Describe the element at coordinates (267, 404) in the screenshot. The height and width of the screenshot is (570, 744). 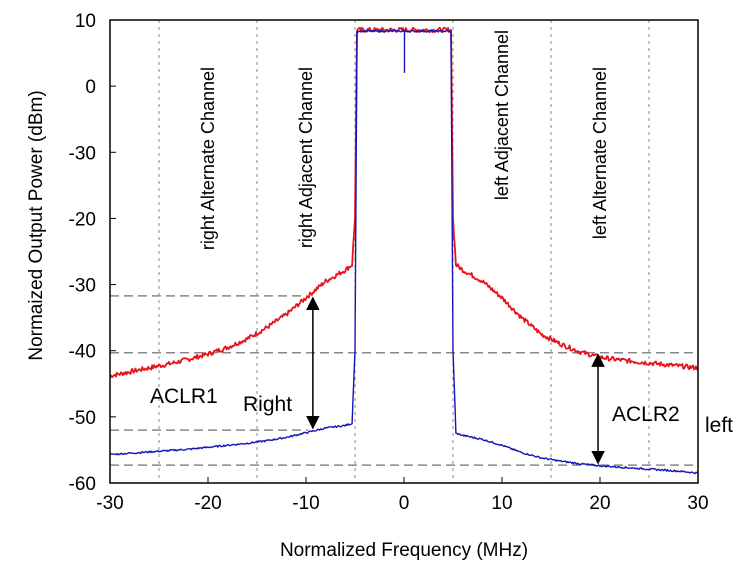
I see `aclr-subscript: Right` at that location.